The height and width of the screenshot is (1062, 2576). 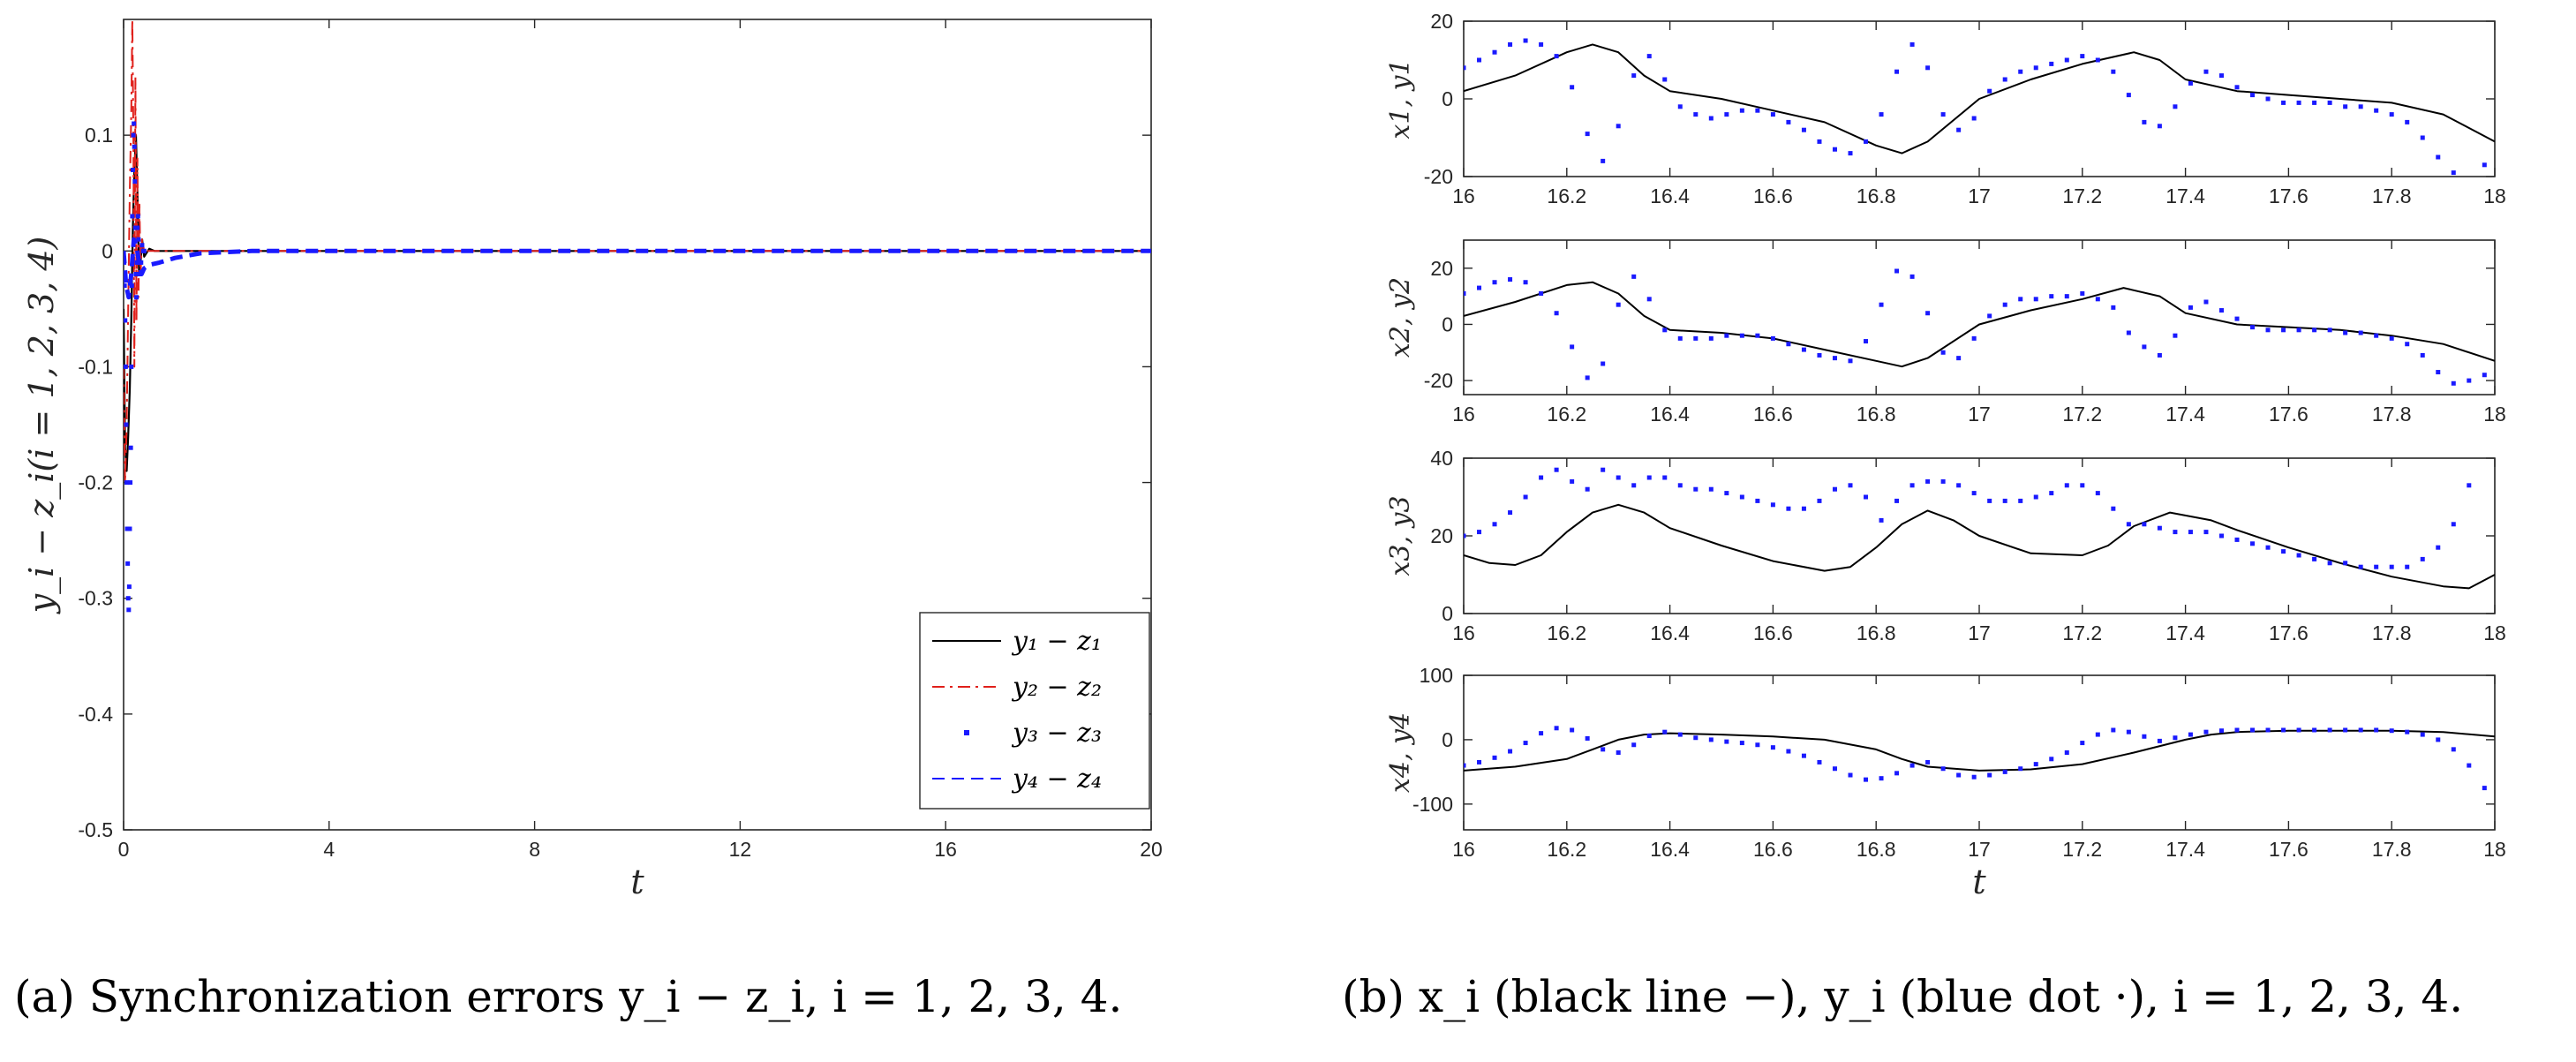 What do you see at coordinates (1057, 687) in the screenshot?
I see `legend-label: y₂ − z₂` at bounding box center [1057, 687].